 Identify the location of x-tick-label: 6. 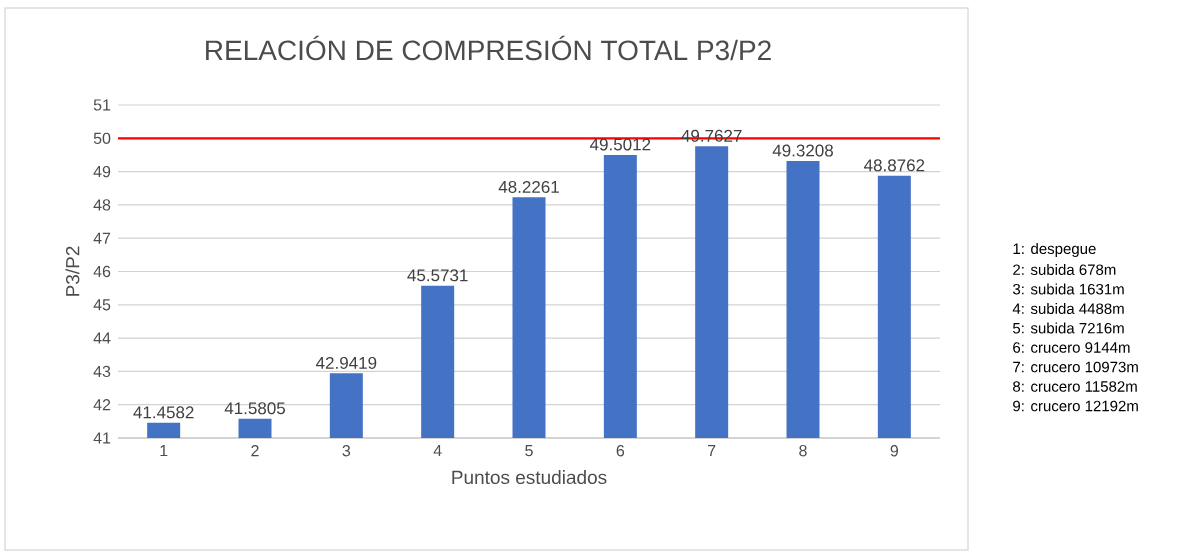
(620, 451).